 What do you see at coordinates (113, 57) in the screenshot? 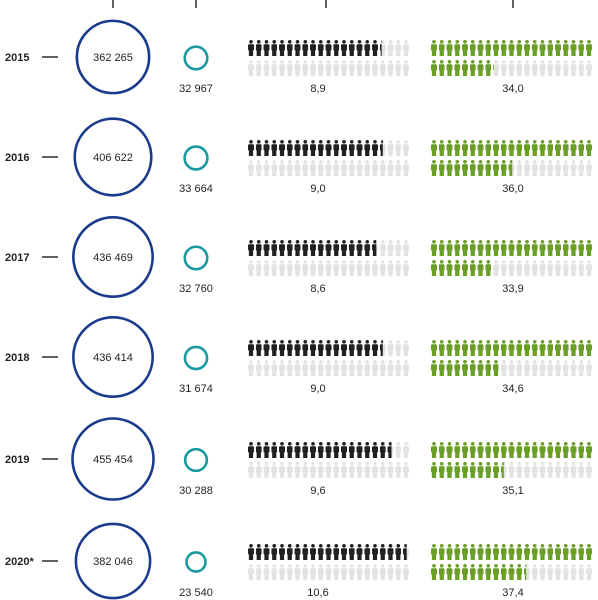
I see `big-circle` at bounding box center [113, 57].